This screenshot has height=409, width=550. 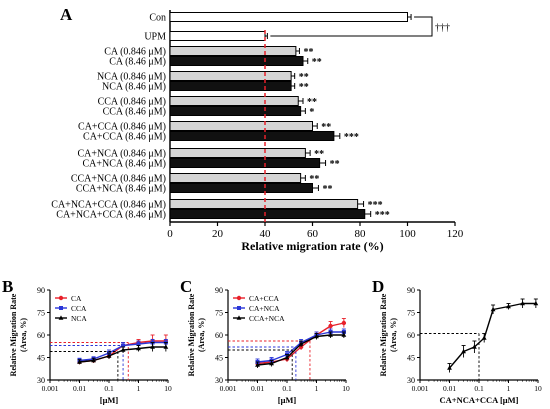 What do you see at coordinates (155, 37) in the screenshot?
I see `bar-label: UPM` at bounding box center [155, 37].